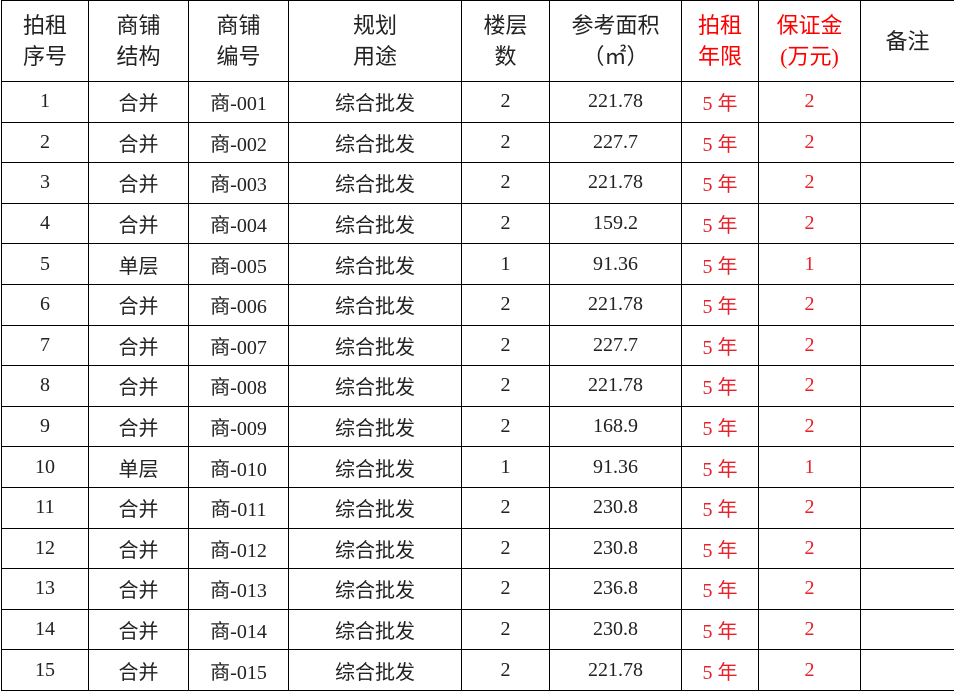 The width and height of the screenshot is (954, 698). I want to click on cell-lot-number: 12, so click(45, 548).